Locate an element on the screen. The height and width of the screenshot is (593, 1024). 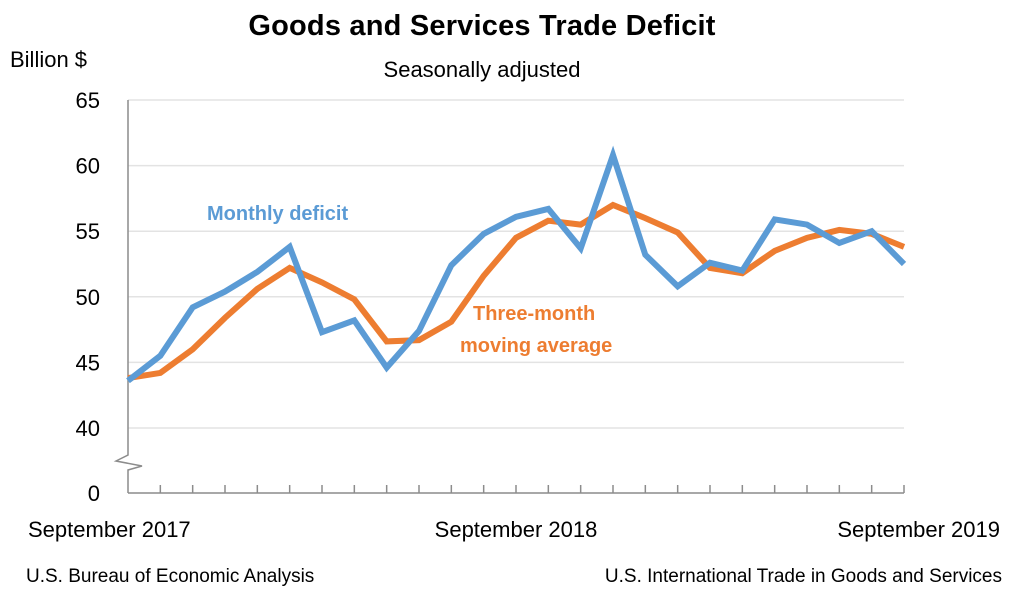
y-tick-labels: 65 60 55 50 45 40 0 is located at coordinates (88, 297).